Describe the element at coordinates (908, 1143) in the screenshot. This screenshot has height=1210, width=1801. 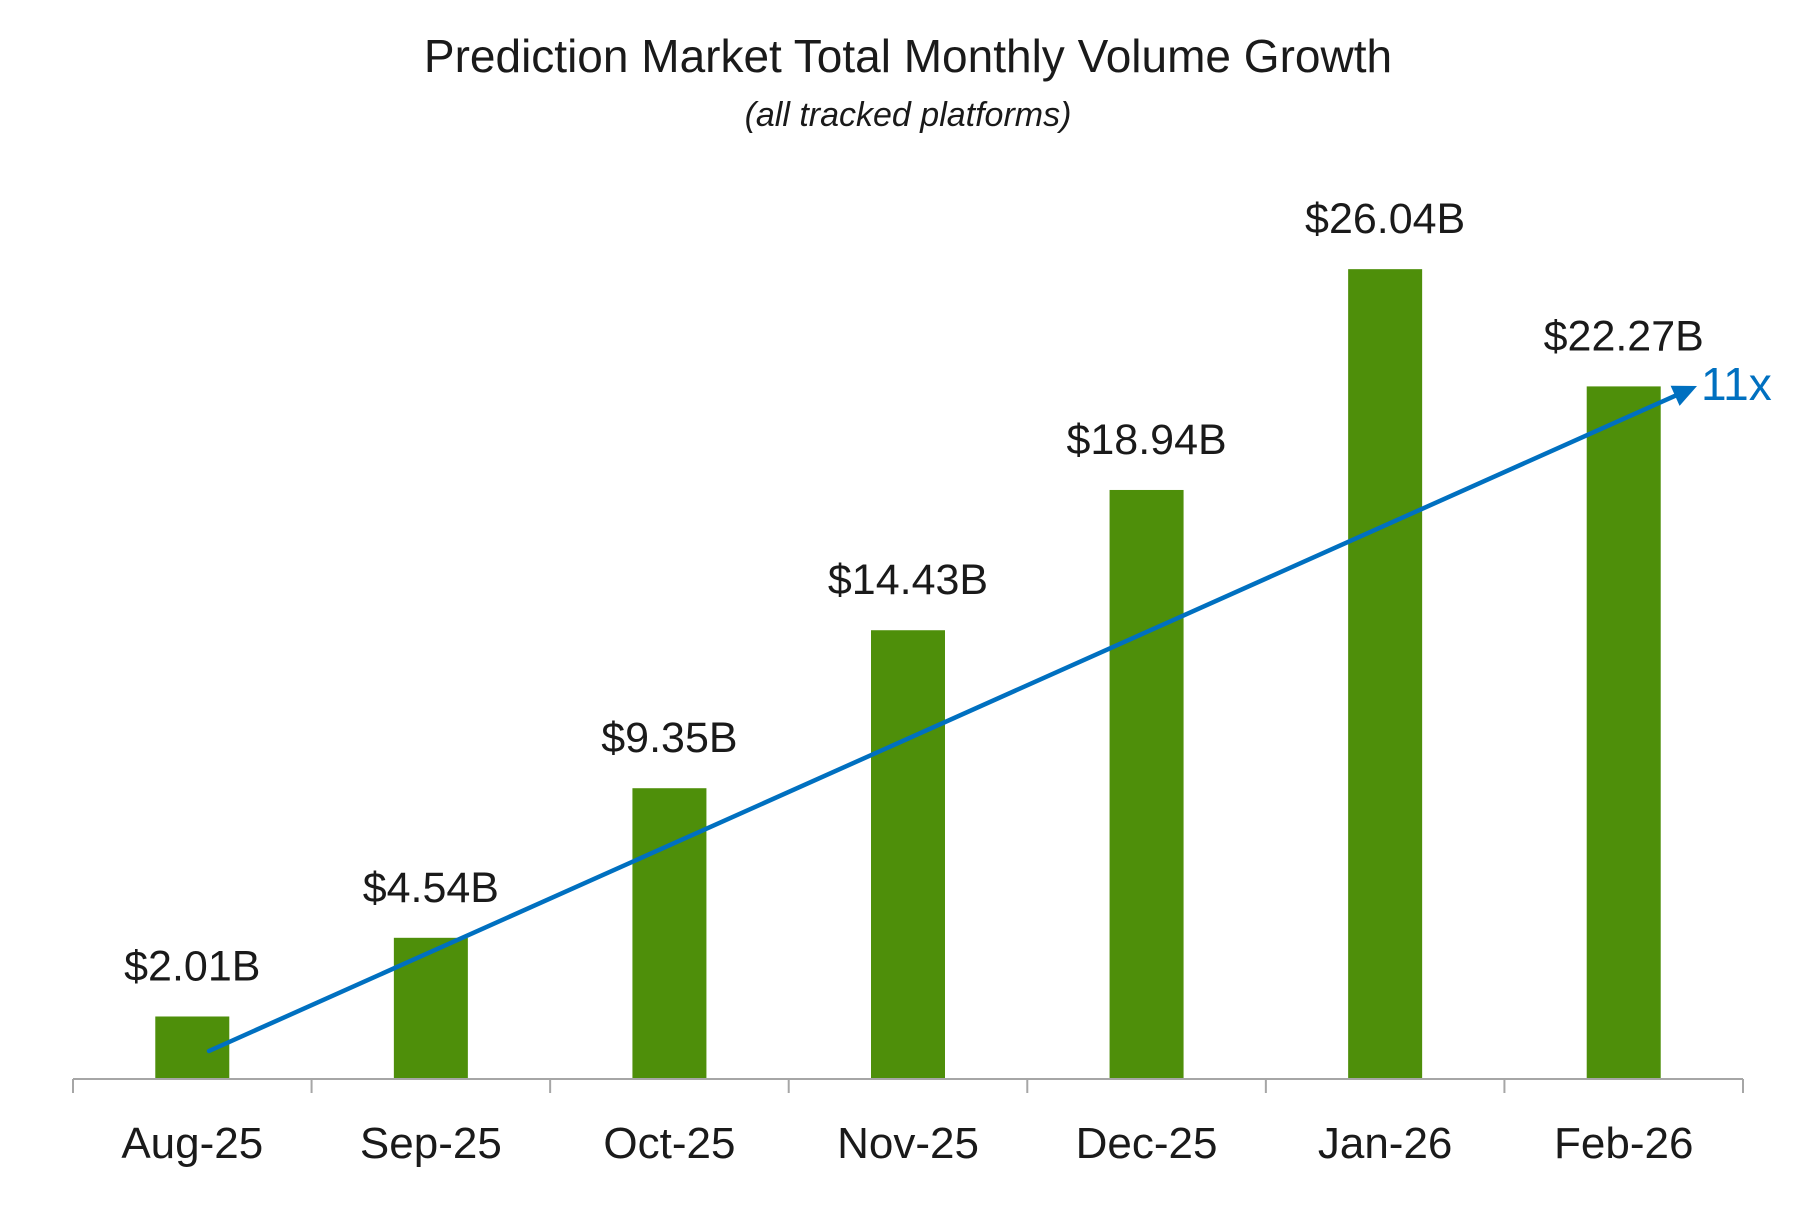
I see `x-tick-label: Nov-25` at that location.